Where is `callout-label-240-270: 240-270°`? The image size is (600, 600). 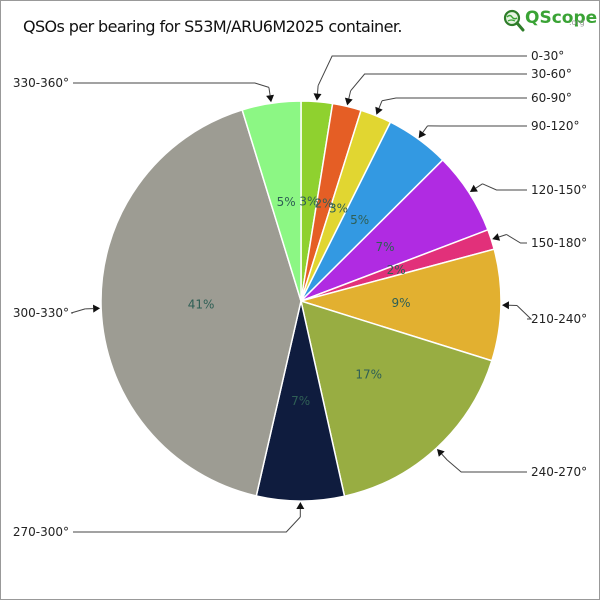 callout-label-240-270: 240-270° is located at coordinates (559, 472).